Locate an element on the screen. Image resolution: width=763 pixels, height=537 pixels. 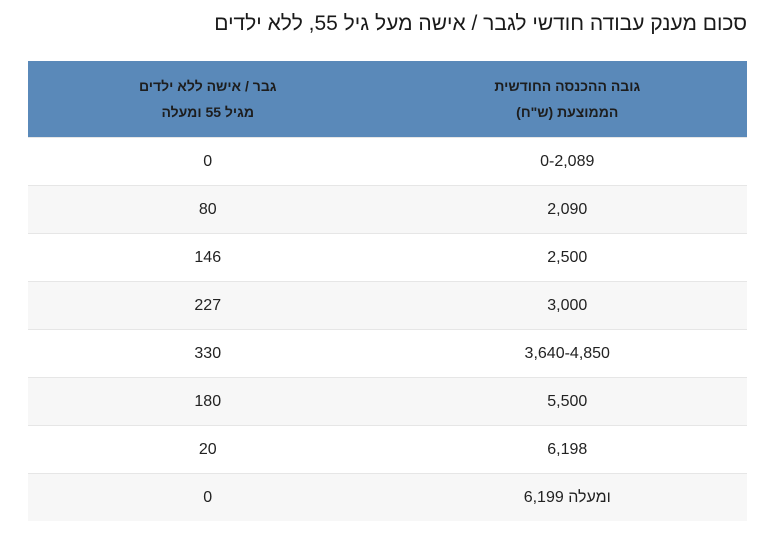
cell-grant: 80 is located at coordinates (208, 209).